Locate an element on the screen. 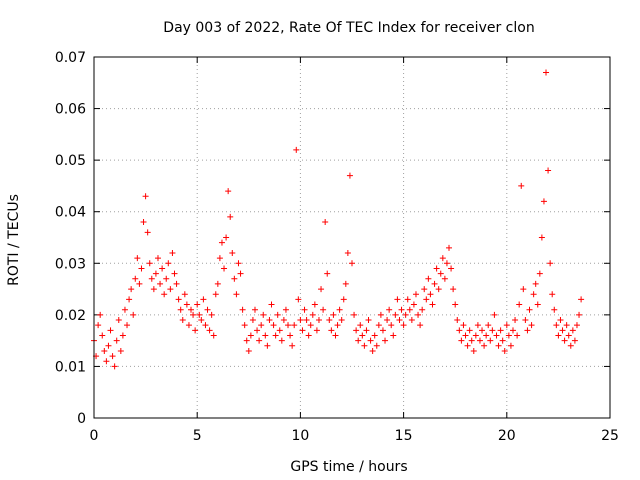 The image size is (640, 480). x-axis-title: GPS time / hours is located at coordinates (348, 467).